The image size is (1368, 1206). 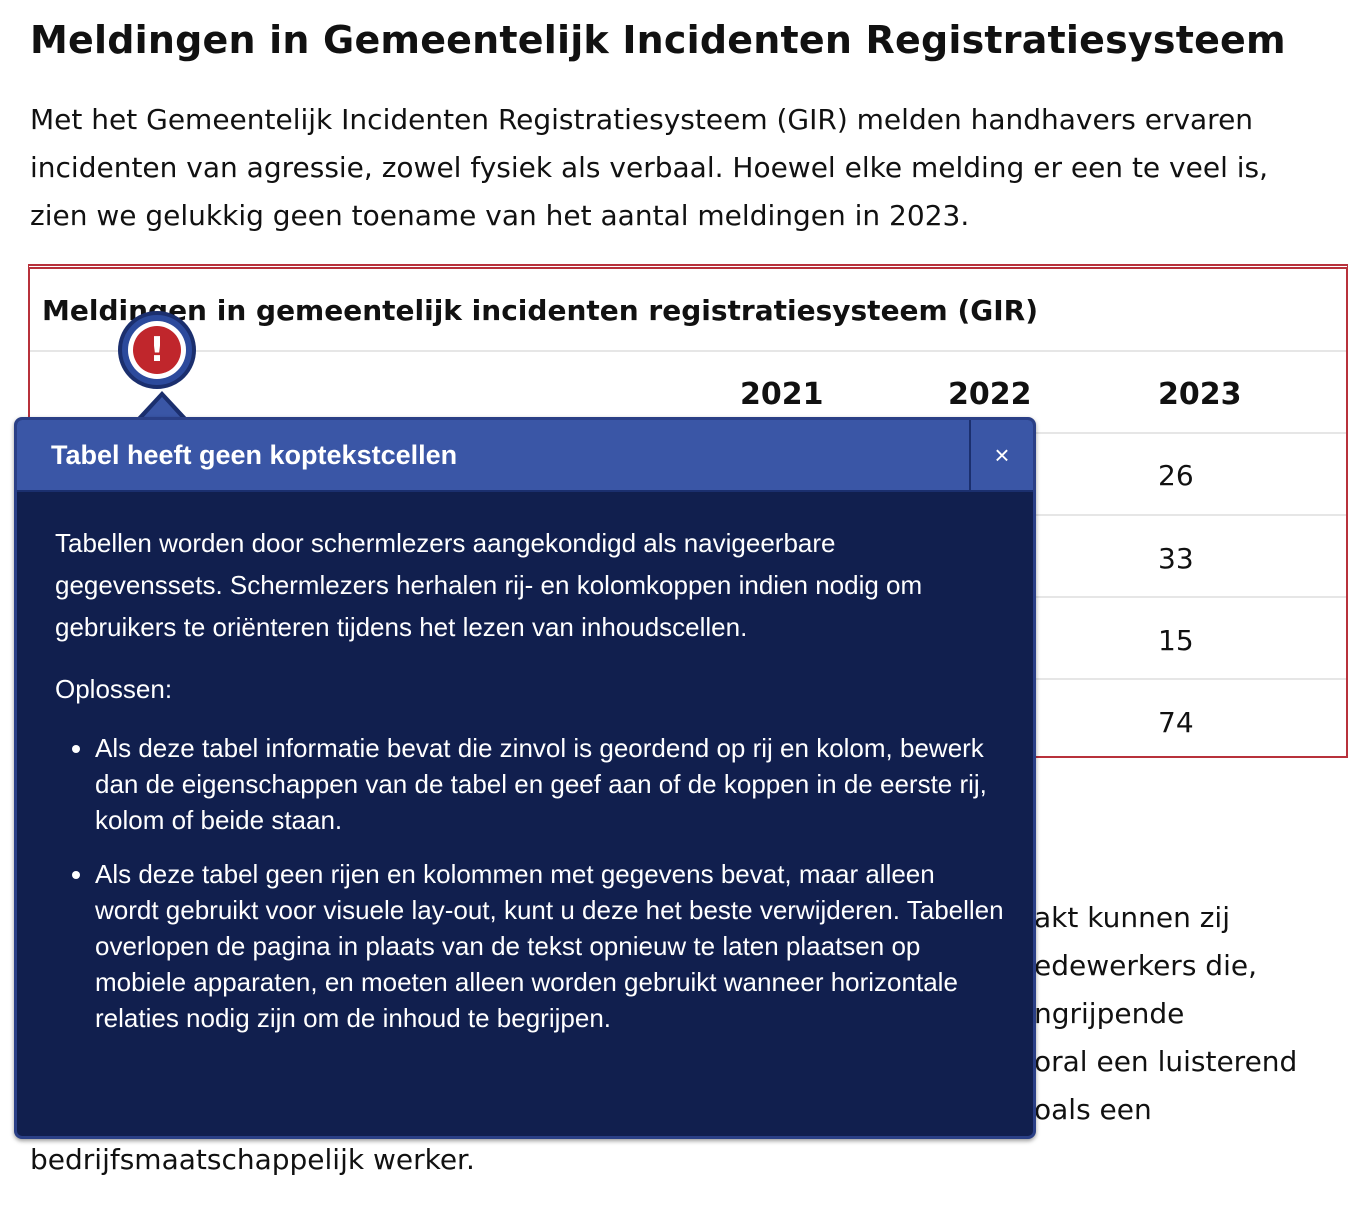 I want to click on body-text-line: edewerkers die,, so click(x=1145, y=965).